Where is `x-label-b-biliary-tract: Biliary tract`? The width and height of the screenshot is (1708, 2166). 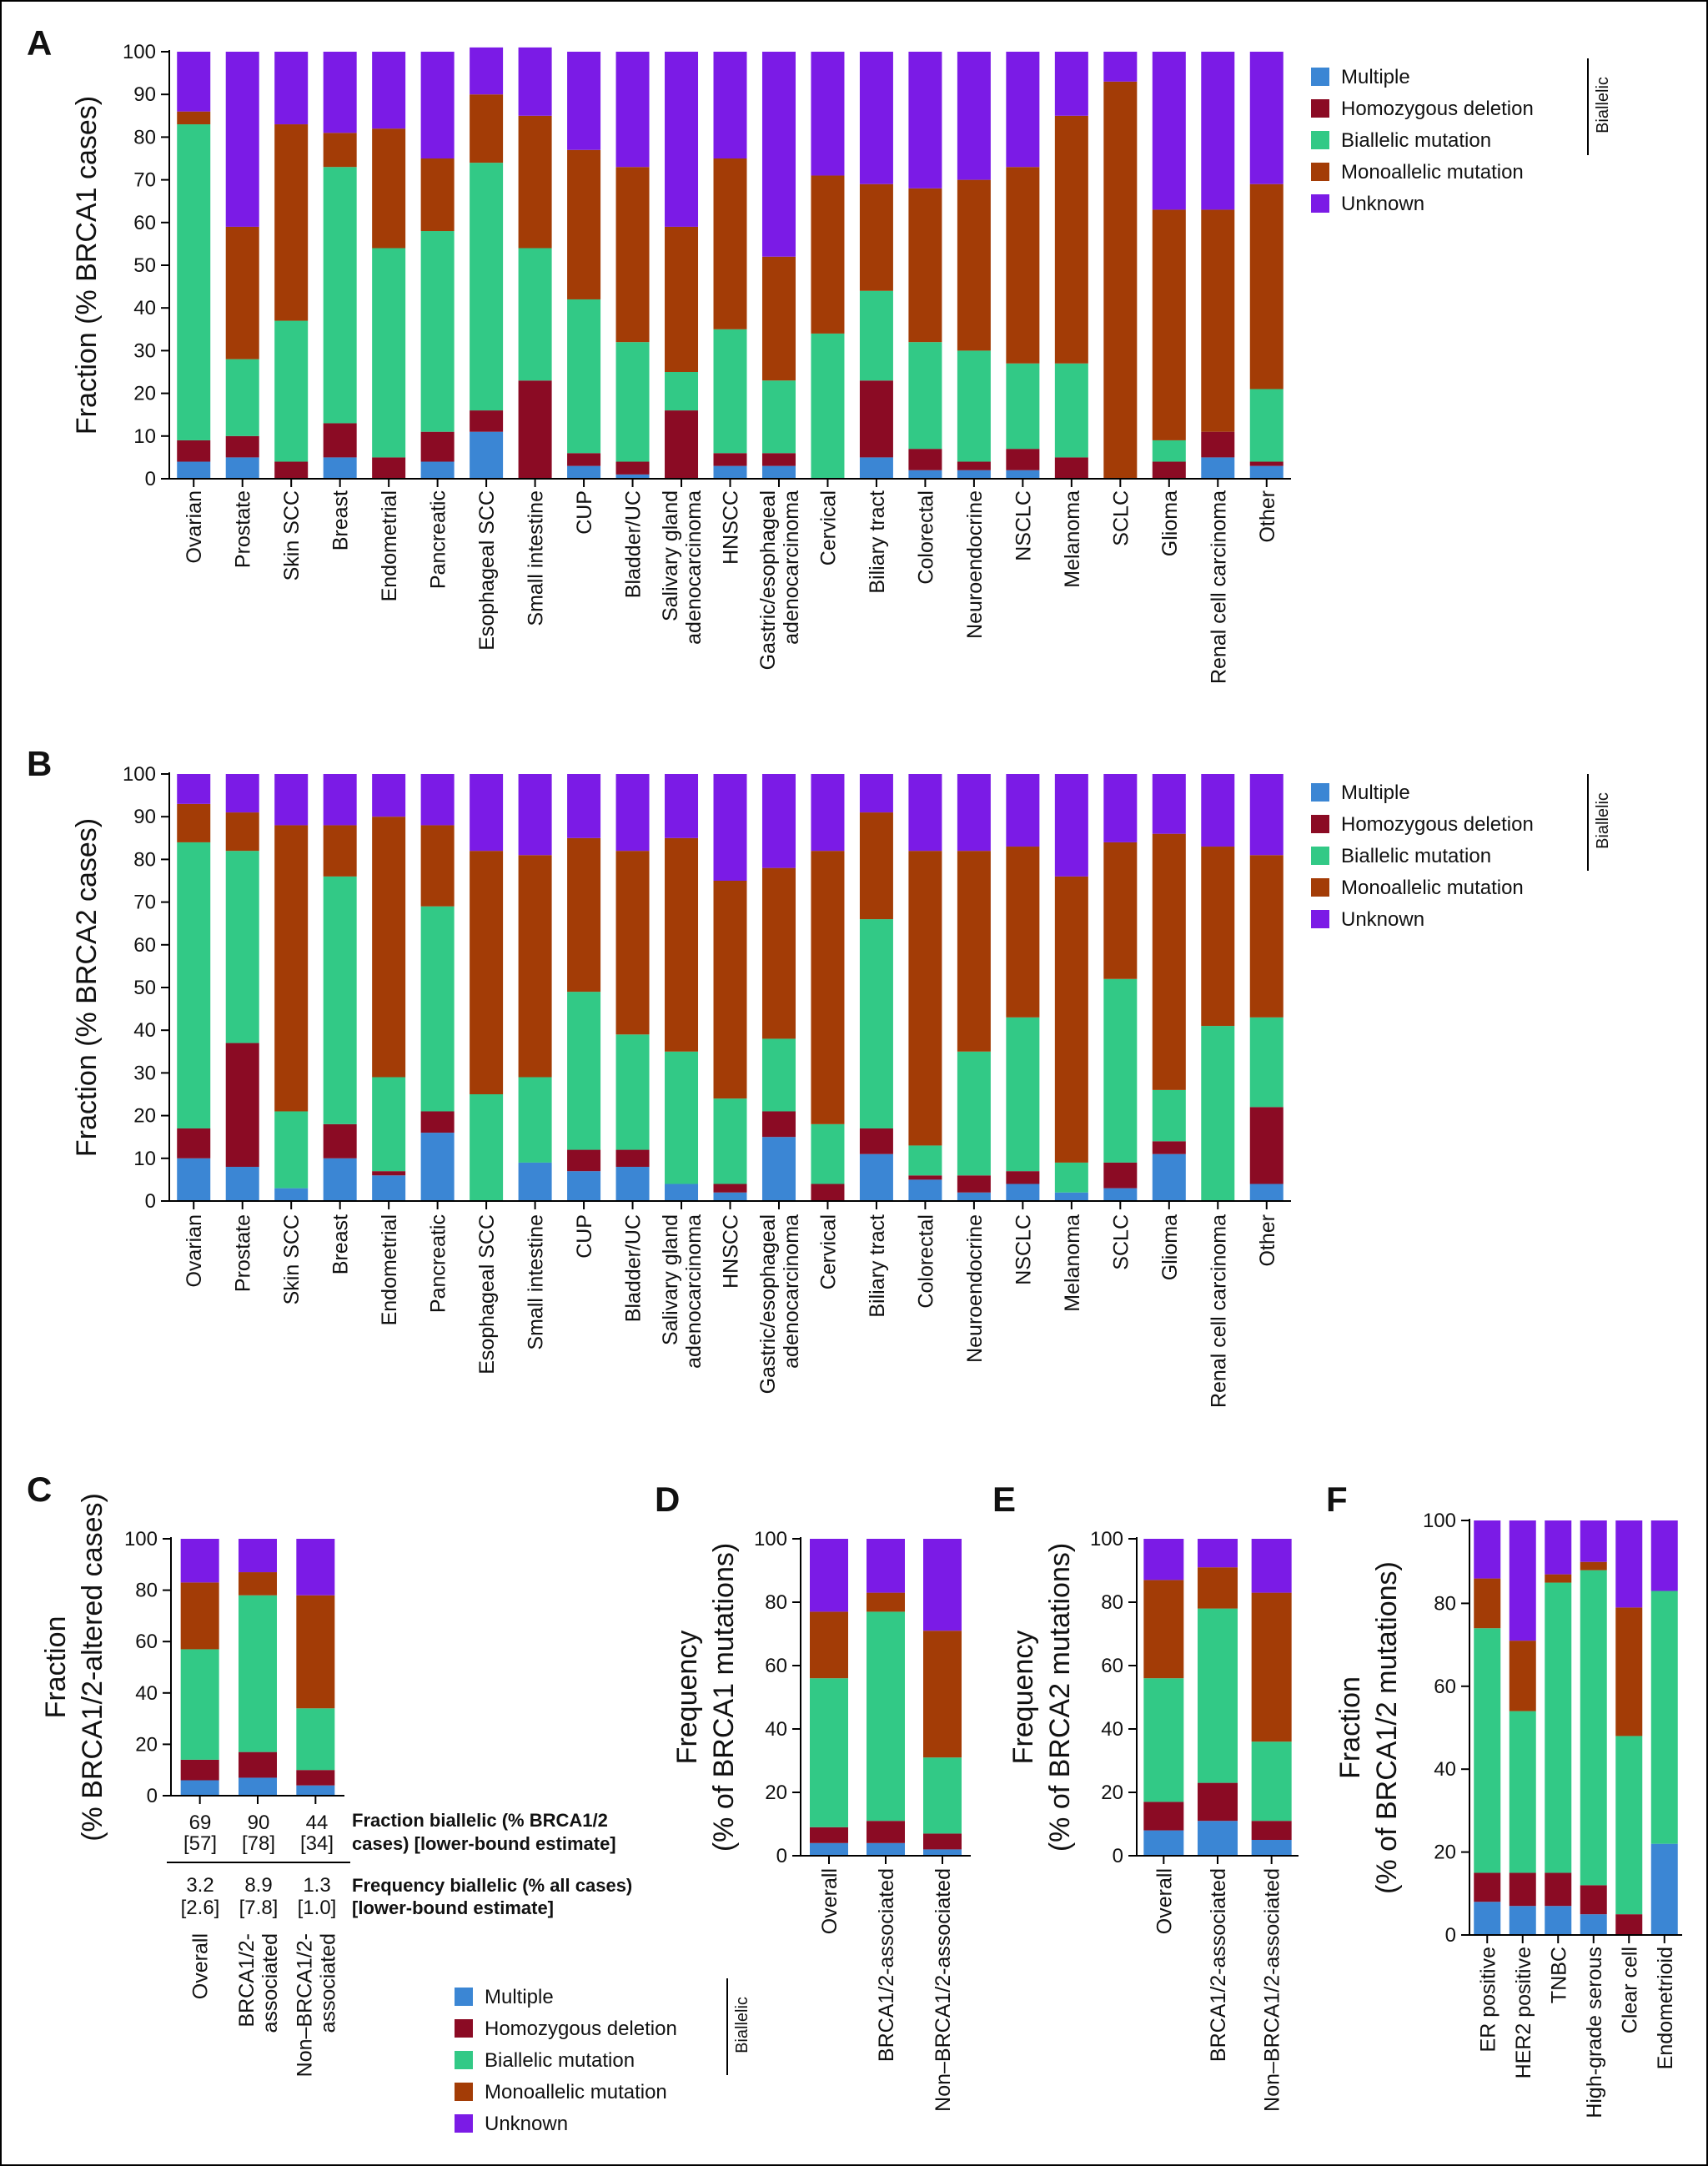 x-label-b-biliary-tract: Biliary tract is located at coordinates (877, 1266).